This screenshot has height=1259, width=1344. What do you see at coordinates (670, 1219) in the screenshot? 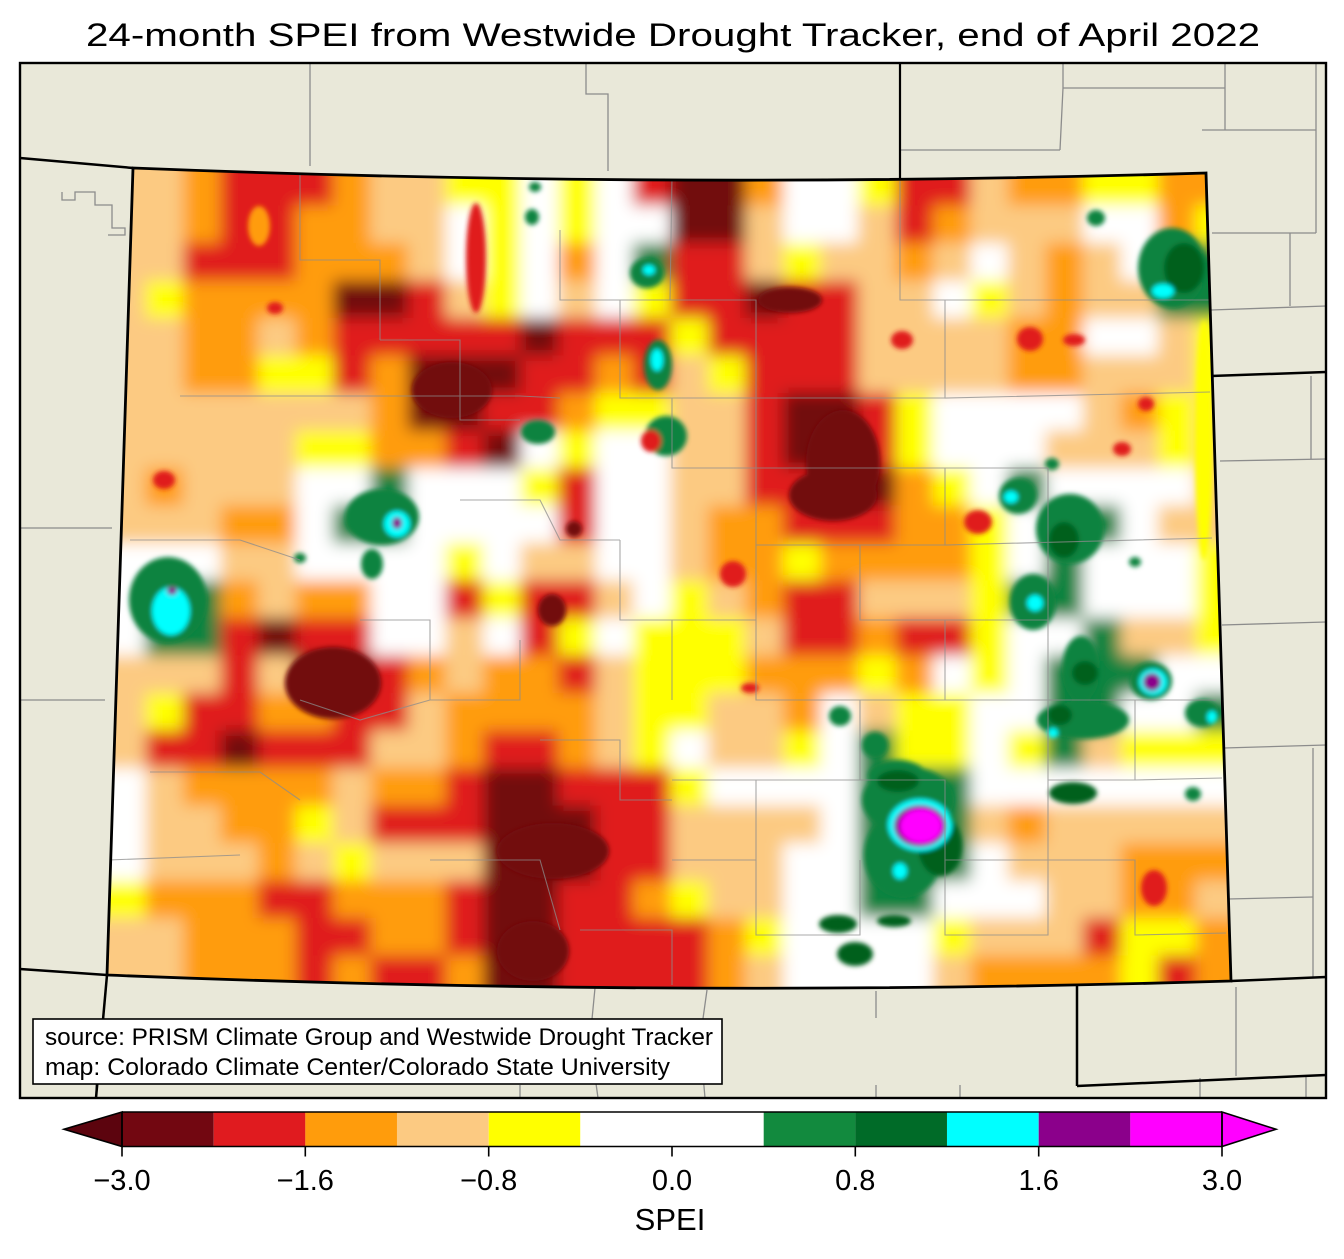
I see `svg-text: SPEI` at bounding box center [670, 1219].